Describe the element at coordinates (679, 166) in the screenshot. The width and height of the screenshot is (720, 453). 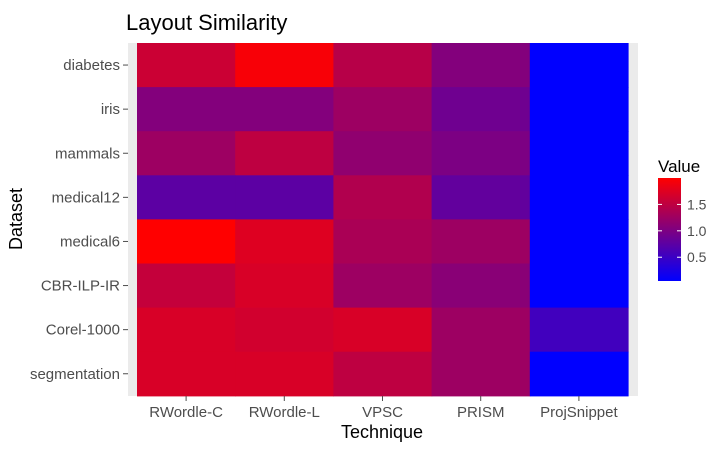
I see `legend-title: Value` at that location.